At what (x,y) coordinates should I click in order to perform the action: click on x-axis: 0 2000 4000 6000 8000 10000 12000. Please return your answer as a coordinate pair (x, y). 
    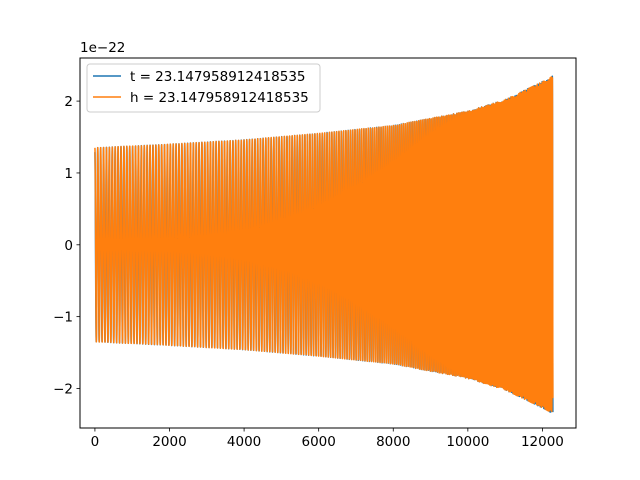
    Looking at the image, I should click on (327, 439).